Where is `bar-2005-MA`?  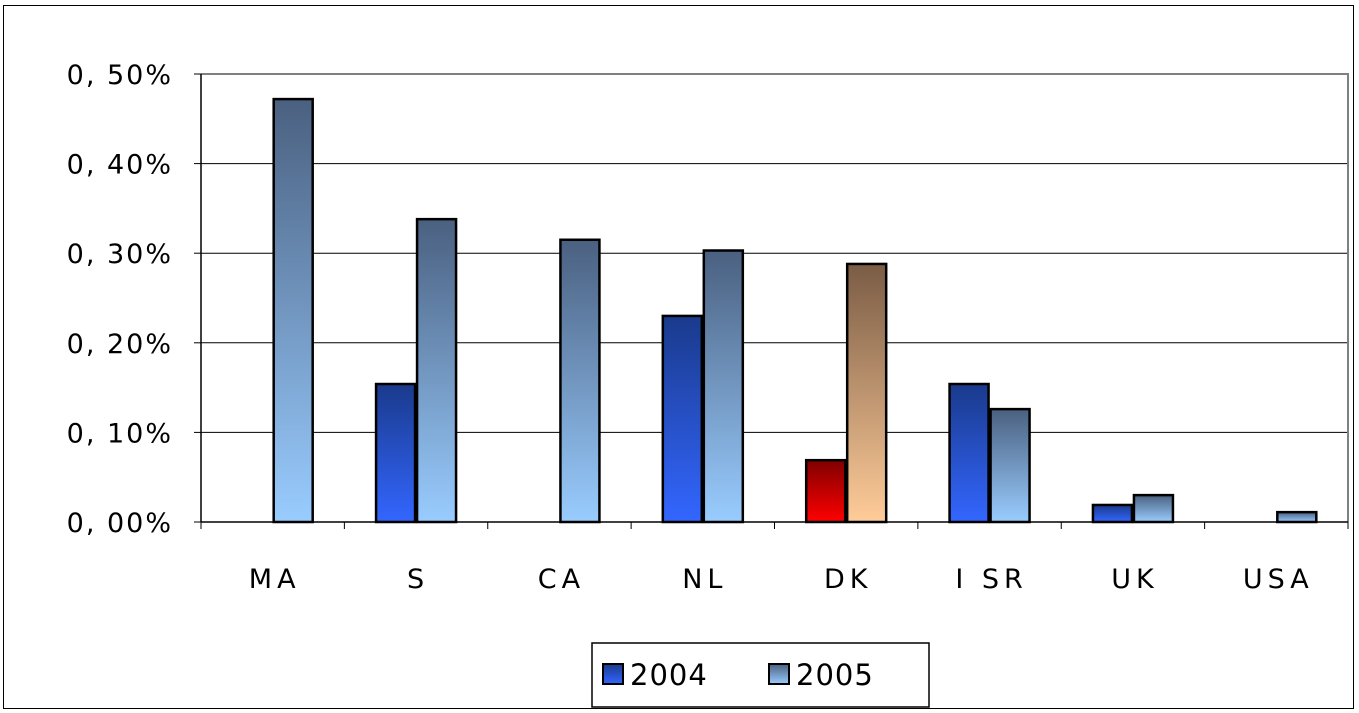
bar-2005-MA is located at coordinates (293, 310).